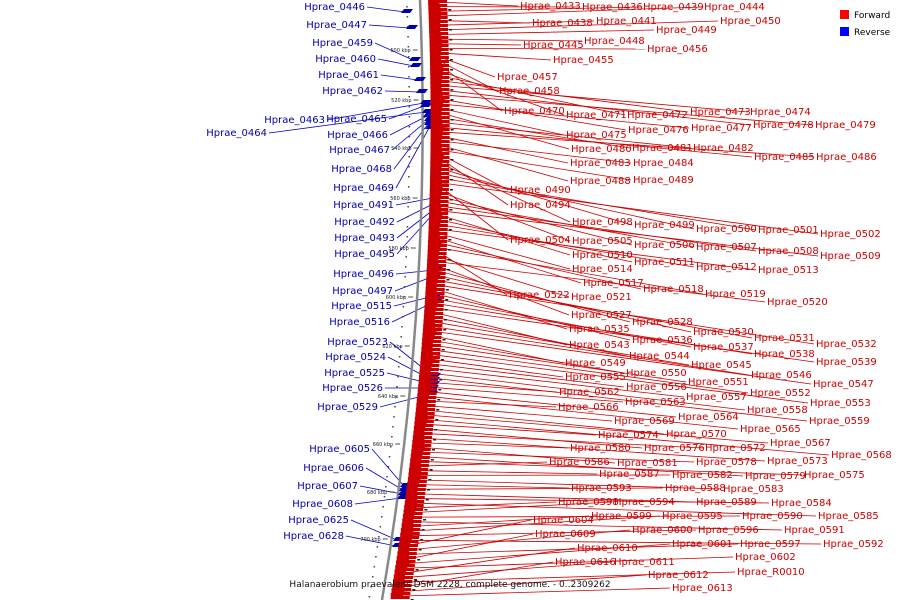  Describe the element at coordinates (342, 43) in the screenshot. I see `reverse-gene-label: Hprae_0459` at that location.